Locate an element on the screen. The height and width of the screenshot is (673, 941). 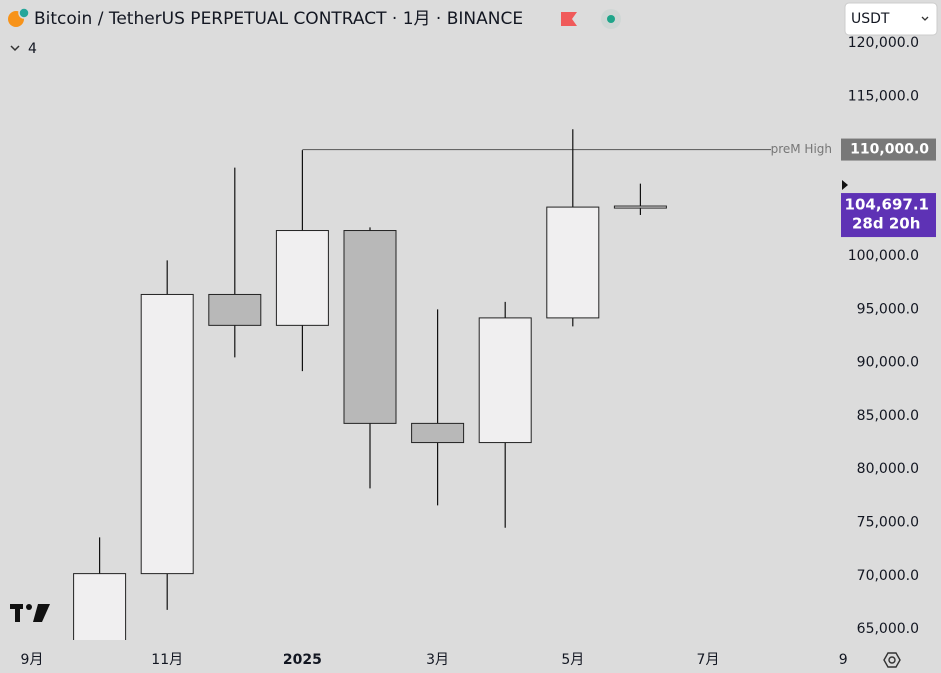
y-tick-label: 90,000.0 is located at coordinates (888, 363).